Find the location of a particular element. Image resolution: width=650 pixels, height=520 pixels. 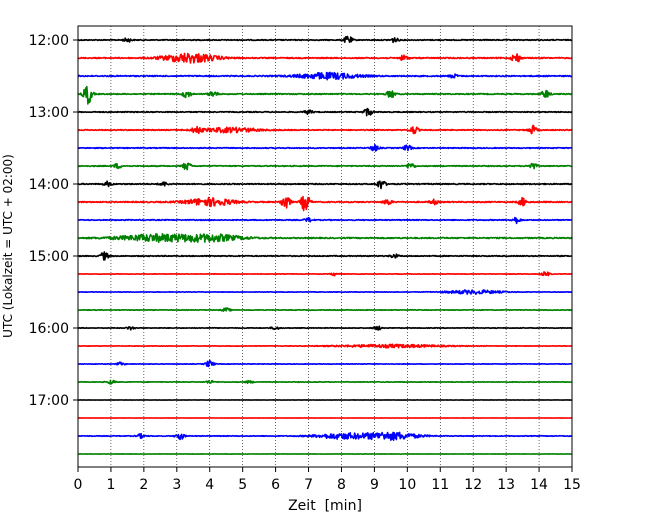

x-tick-label: 12 is located at coordinates (473, 485).